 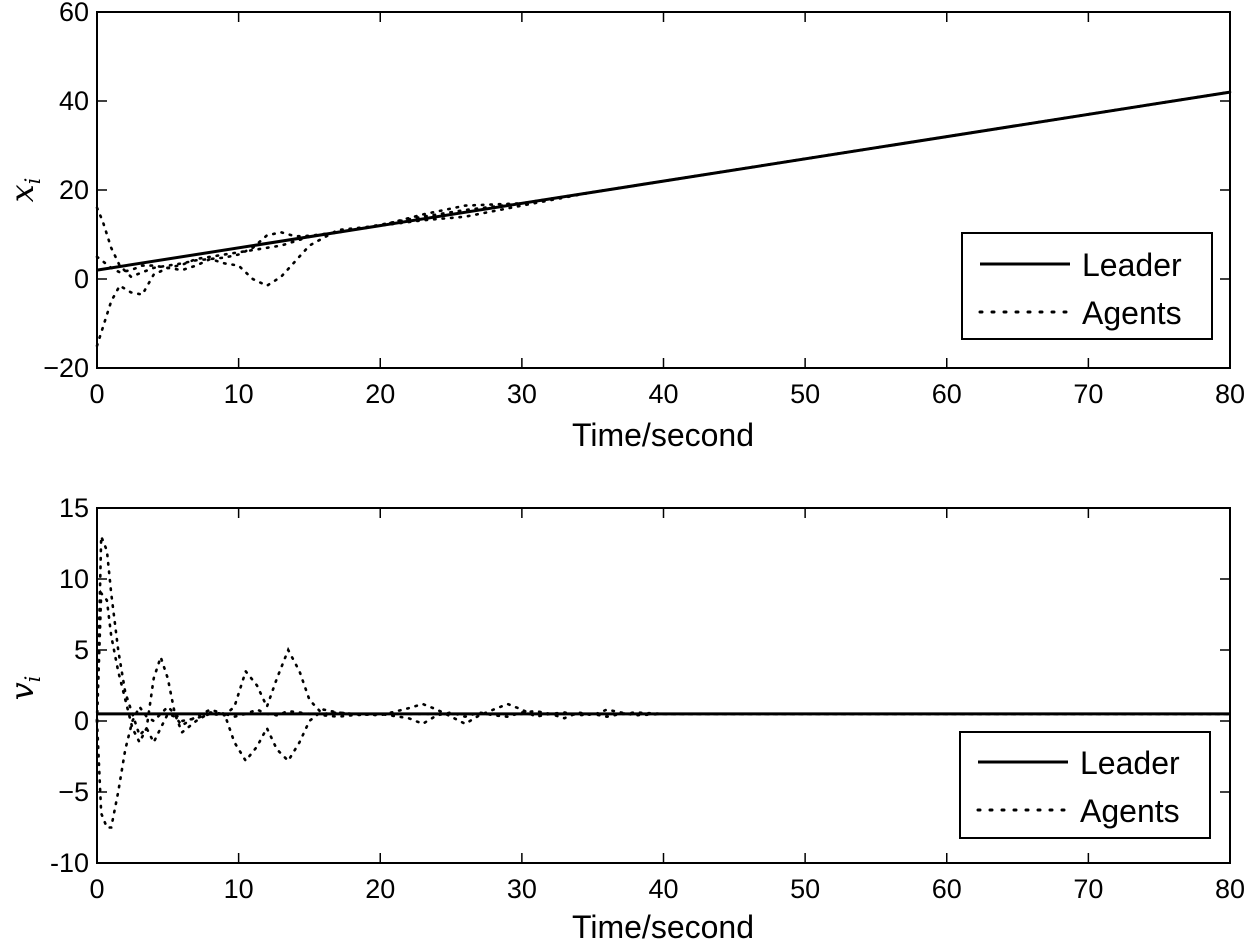 What do you see at coordinates (24, 688) in the screenshot?
I see `y-axis-label: vi` at bounding box center [24, 688].